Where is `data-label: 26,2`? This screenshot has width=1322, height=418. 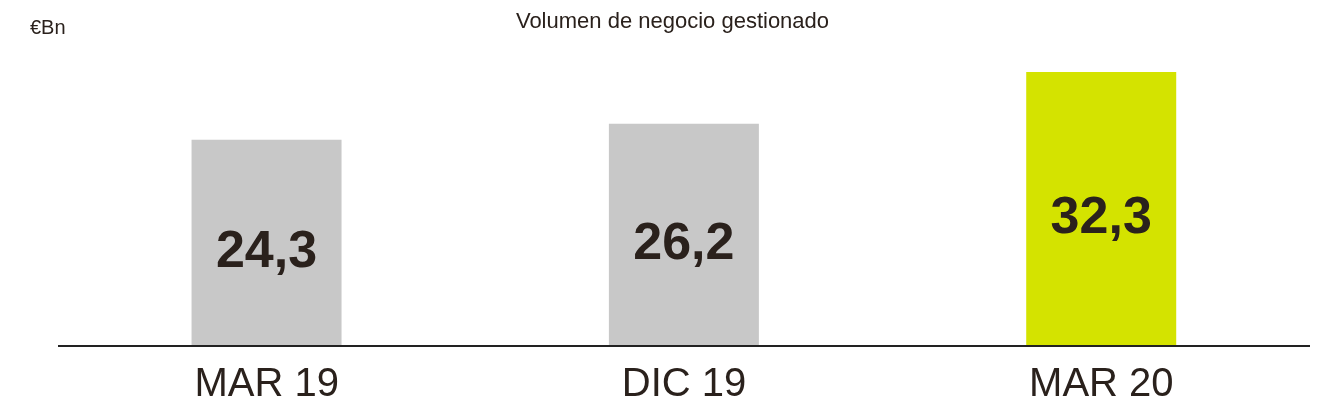 data-label: 26,2 is located at coordinates (684, 240).